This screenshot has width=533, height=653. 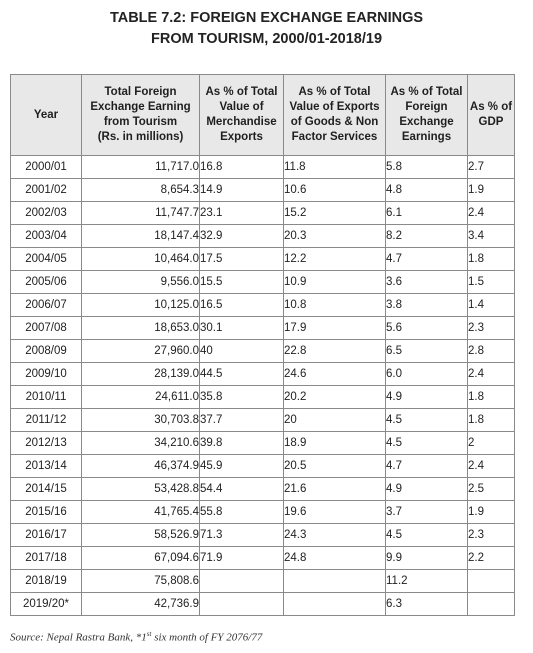 I want to click on cell-year: 2004/05, so click(x=46, y=259).